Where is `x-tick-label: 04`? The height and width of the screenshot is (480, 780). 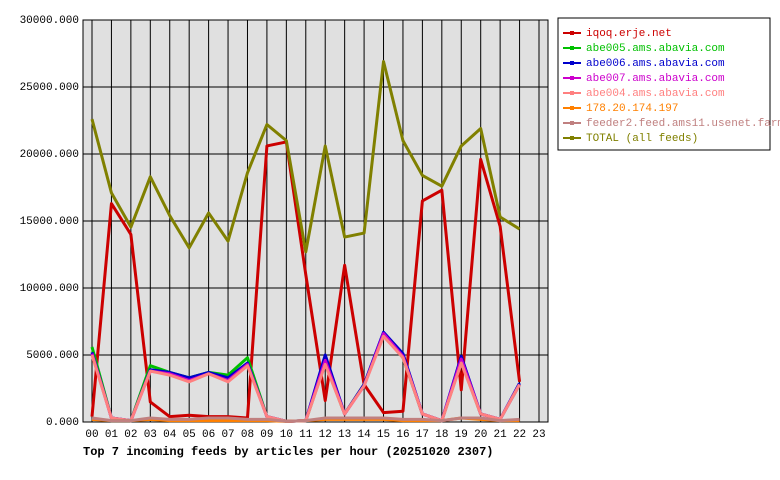 x-tick-label: 04 is located at coordinates (170, 435).